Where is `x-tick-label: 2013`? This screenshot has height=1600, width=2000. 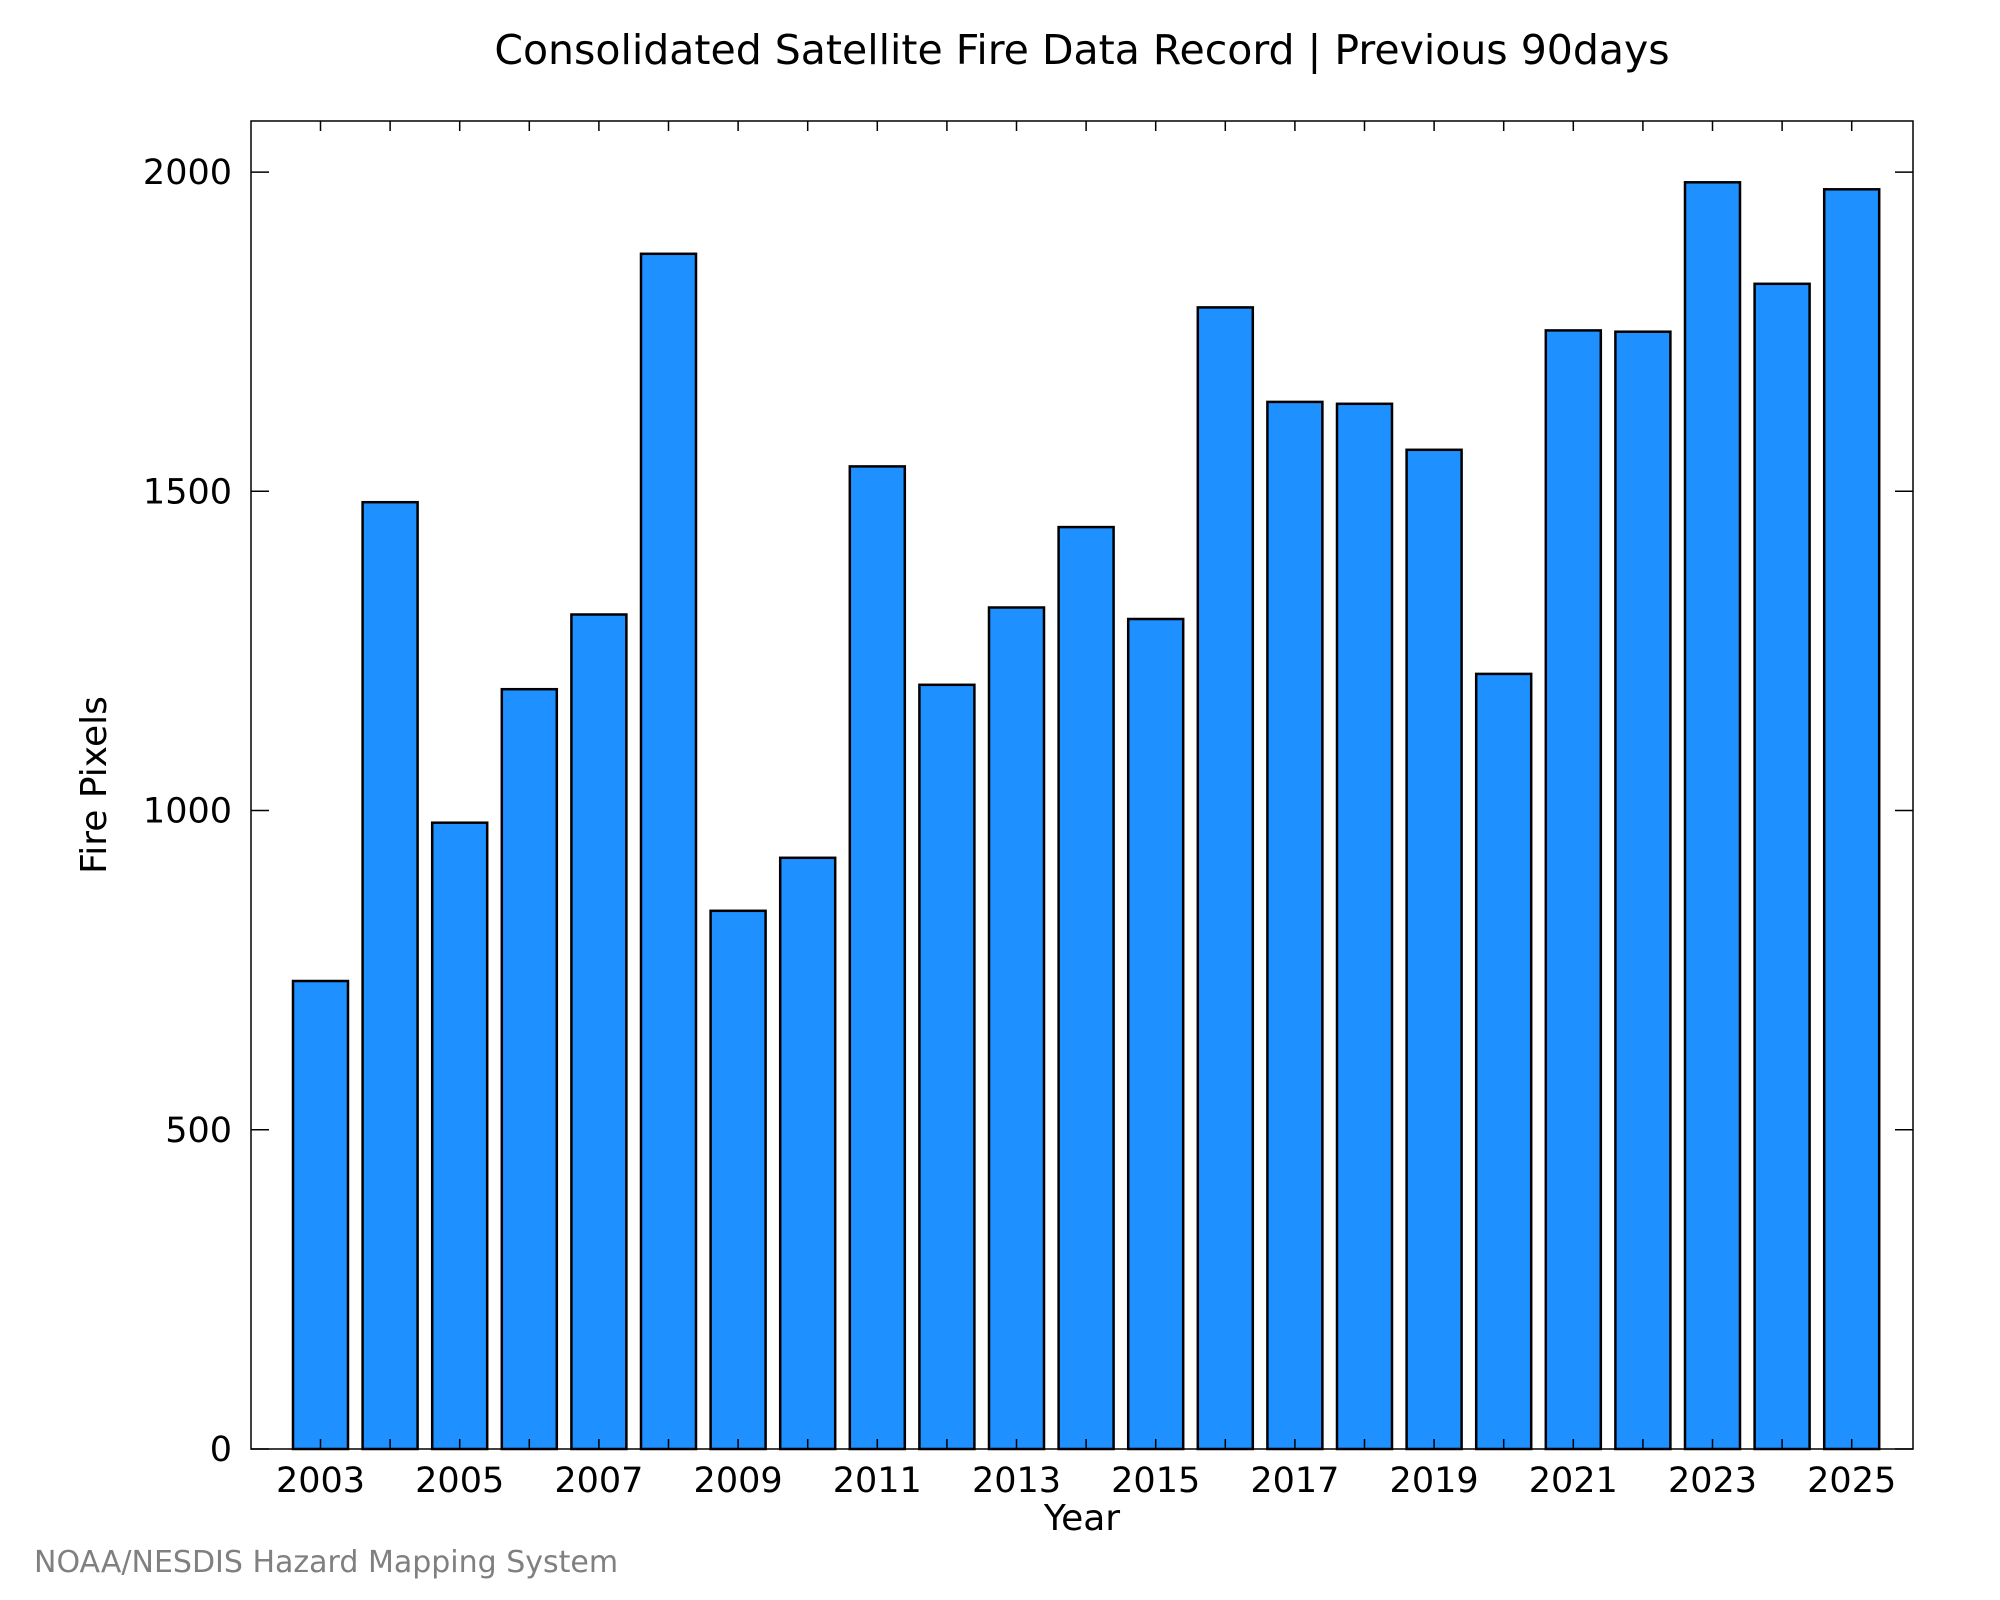
x-tick-label: 2013 is located at coordinates (1016, 1481).